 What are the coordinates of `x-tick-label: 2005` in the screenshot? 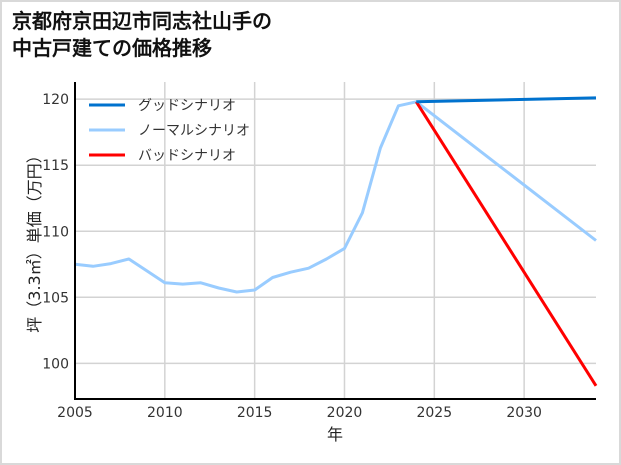 It's located at (75, 413).